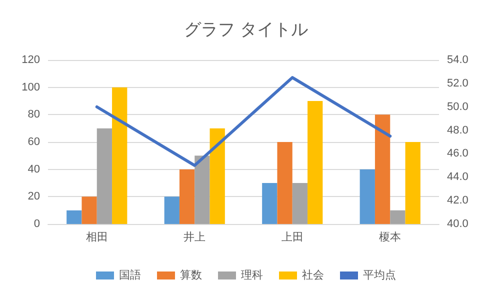  Describe the element at coordinates (457, 200) in the screenshot. I see `y2-tick-label: 42.0` at that location.